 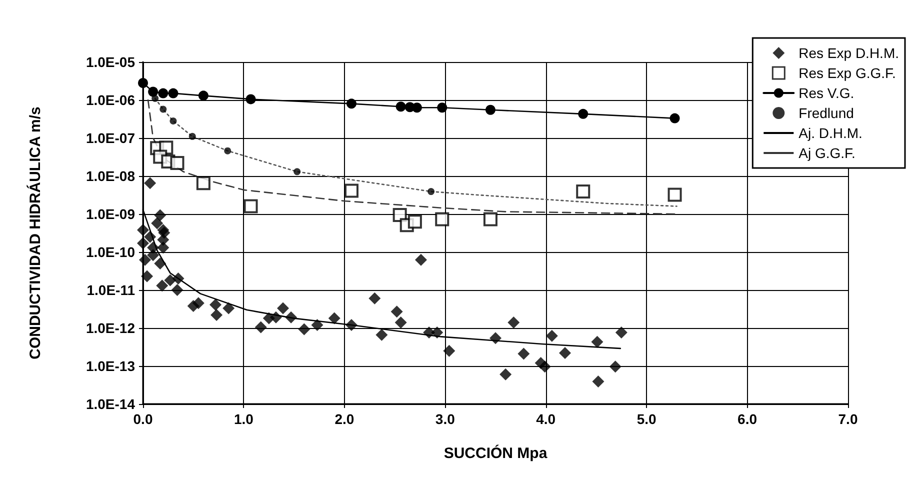 What do you see at coordinates (111, 290) in the screenshot?
I see `y-tick-label: 1.0E-11` at bounding box center [111, 290].